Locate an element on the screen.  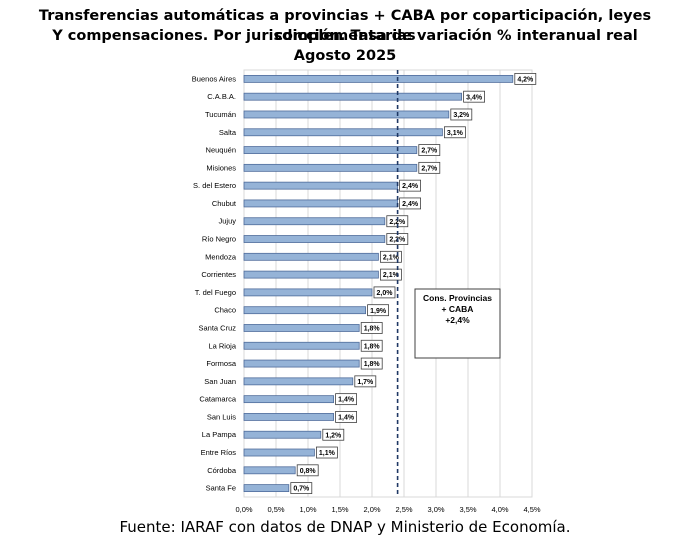
category-label: Corrientes is located at coordinates (218, 274).